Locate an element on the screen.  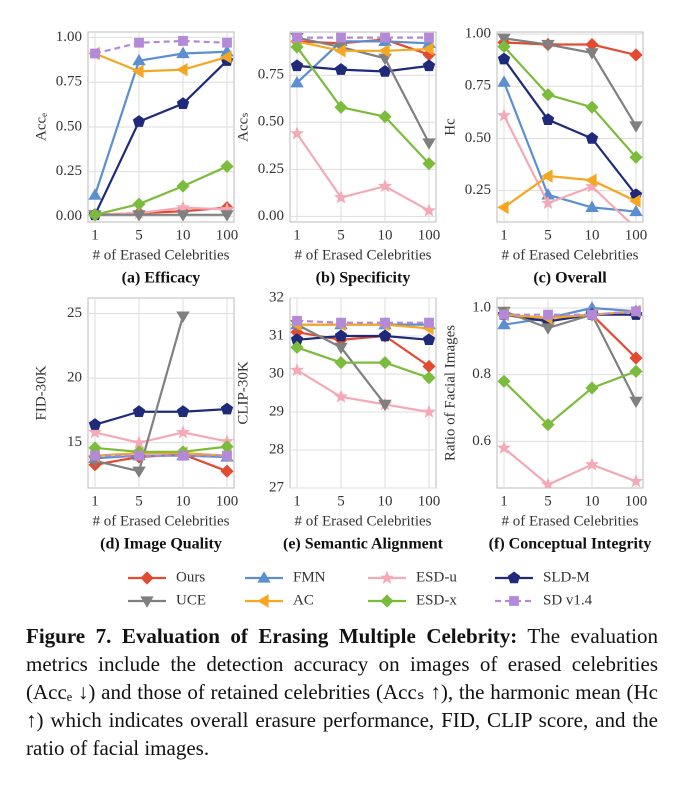
y-tick-label: 28 is located at coordinates (276, 449).